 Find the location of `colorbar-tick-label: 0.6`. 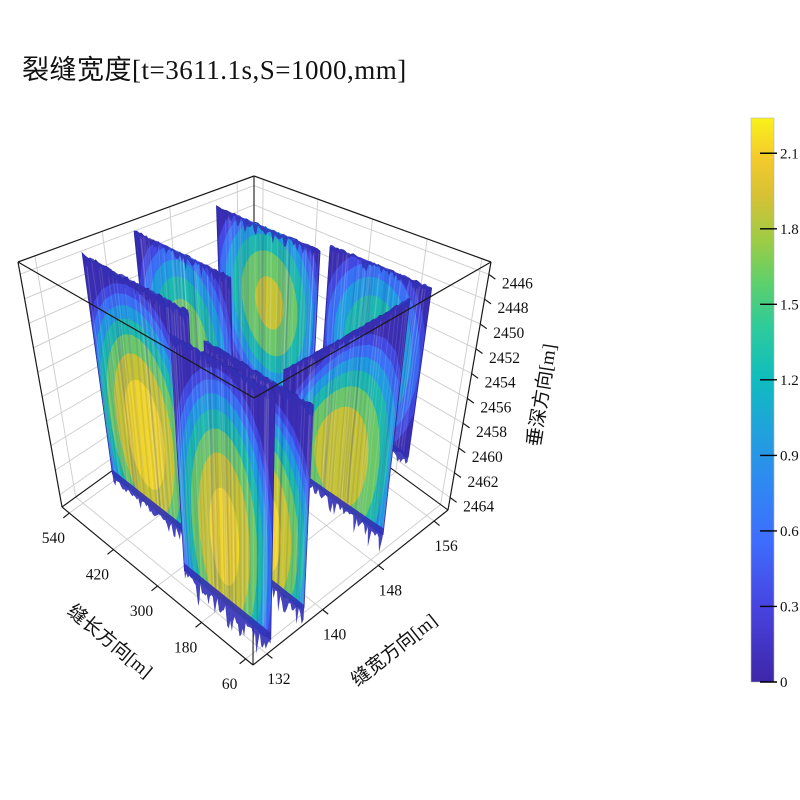

colorbar-tick-label: 0.6 is located at coordinates (789, 532).